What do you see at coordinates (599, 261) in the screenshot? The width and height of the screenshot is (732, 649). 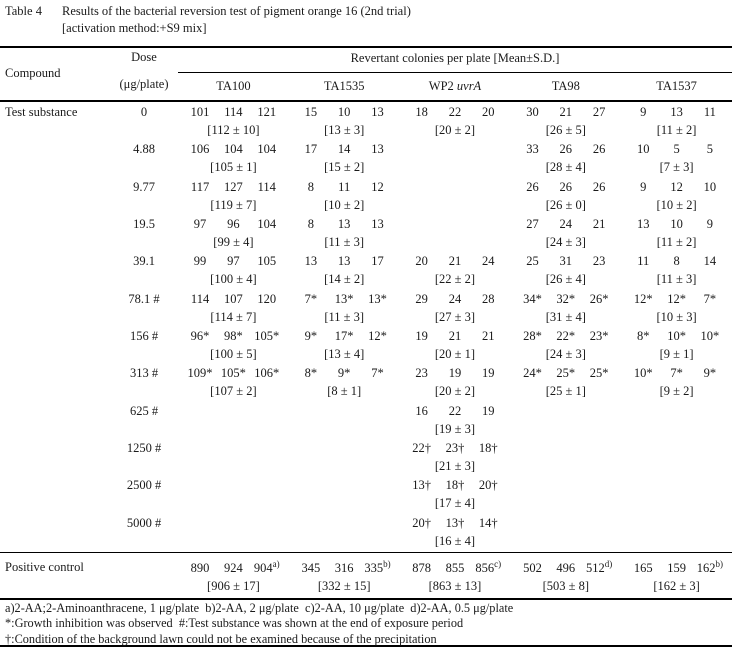 I see `plate-count: 23` at bounding box center [599, 261].